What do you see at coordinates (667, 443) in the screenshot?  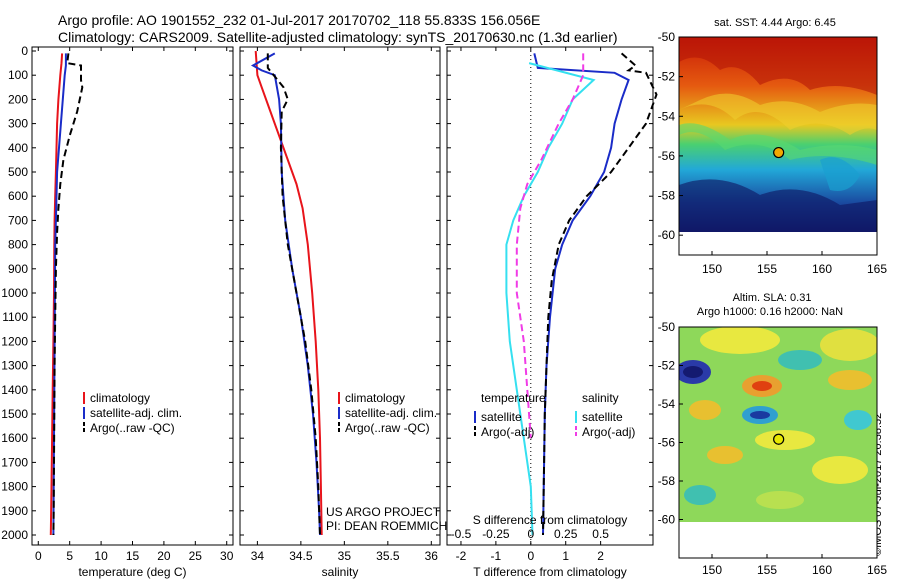 I see `sla-ytick-label: -56` at bounding box center [667, 443].